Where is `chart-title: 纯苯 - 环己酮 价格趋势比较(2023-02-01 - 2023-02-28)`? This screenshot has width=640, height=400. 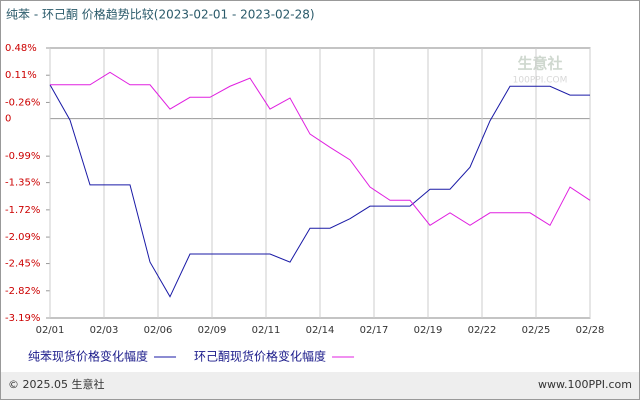
chart-title: 纯苯 - 环己酮 价格趋势比较(2023-02-01 - 2023-02-28) is located at coordinates (160, 14).